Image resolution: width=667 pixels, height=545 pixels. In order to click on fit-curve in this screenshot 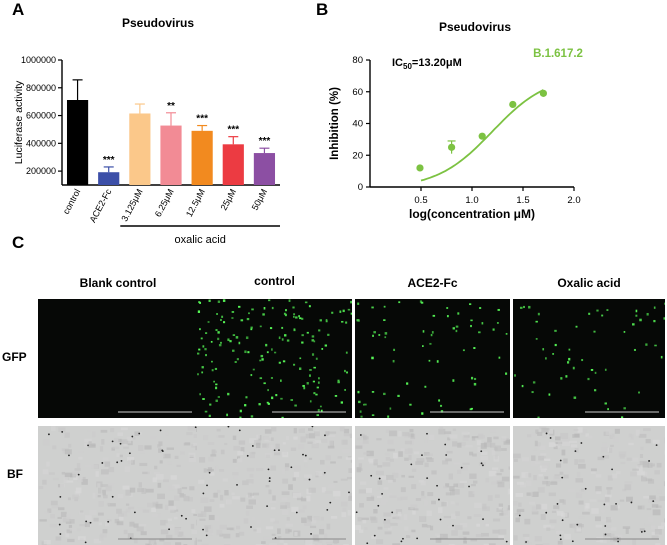, I will do `click(482, 135)`.